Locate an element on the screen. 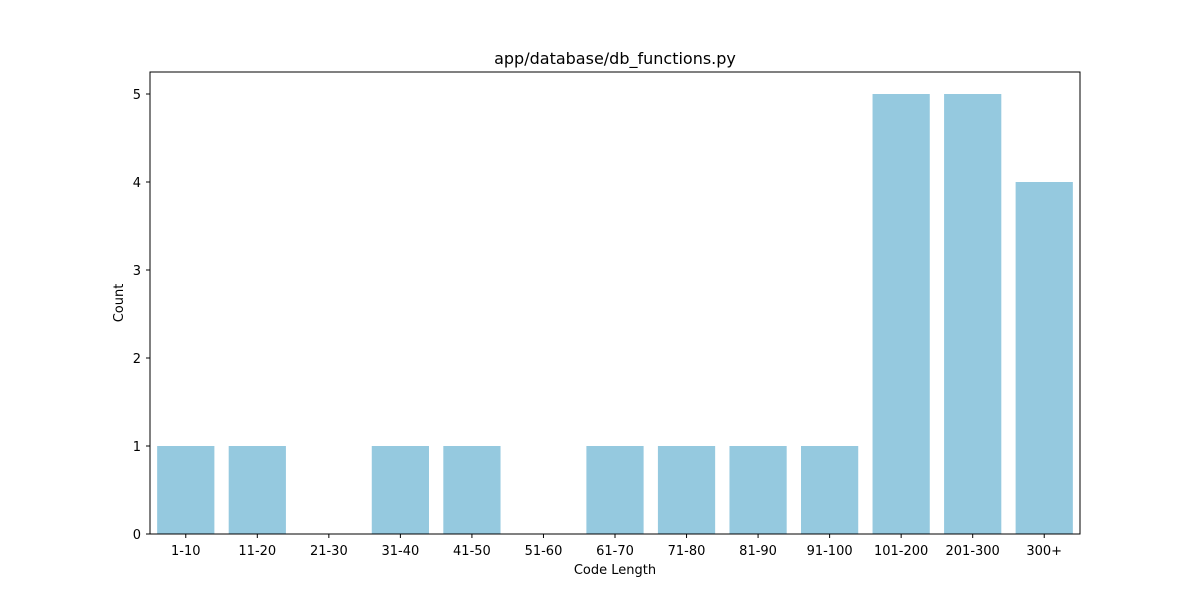 The width and height of the screenshot is (1200, 600). x-tick-label: 61-70 is located at coordinates (615, 551).